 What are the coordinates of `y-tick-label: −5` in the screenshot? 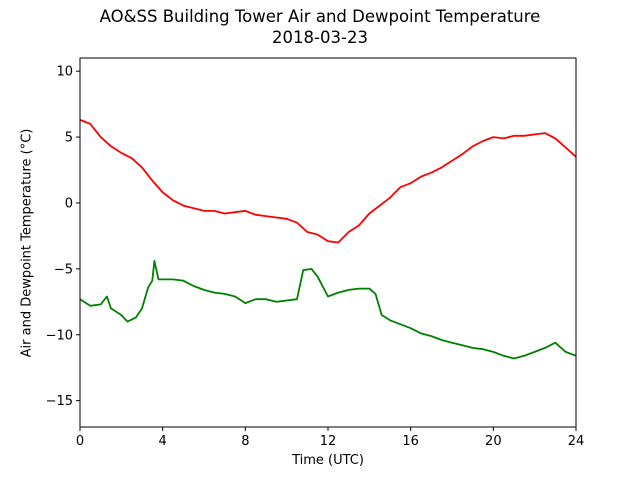 It's located at (63, 269).